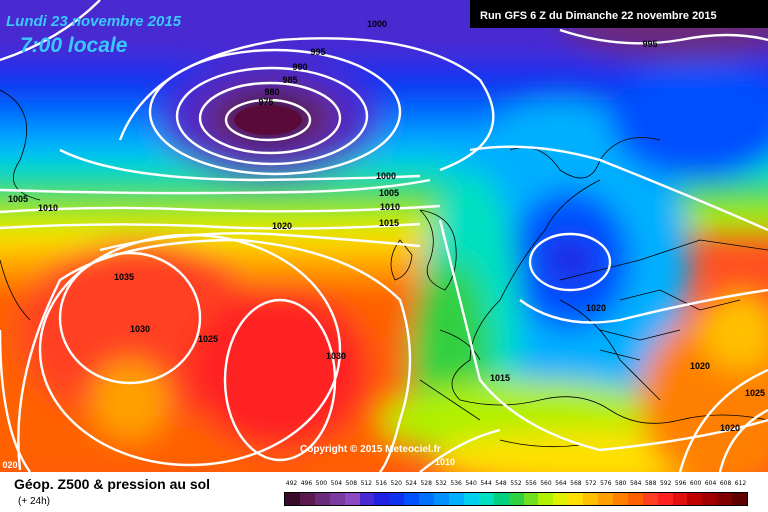 The width and height of the screenshot is (768, 512). I want to click on color-scale-value: 544, so click(486, 483).